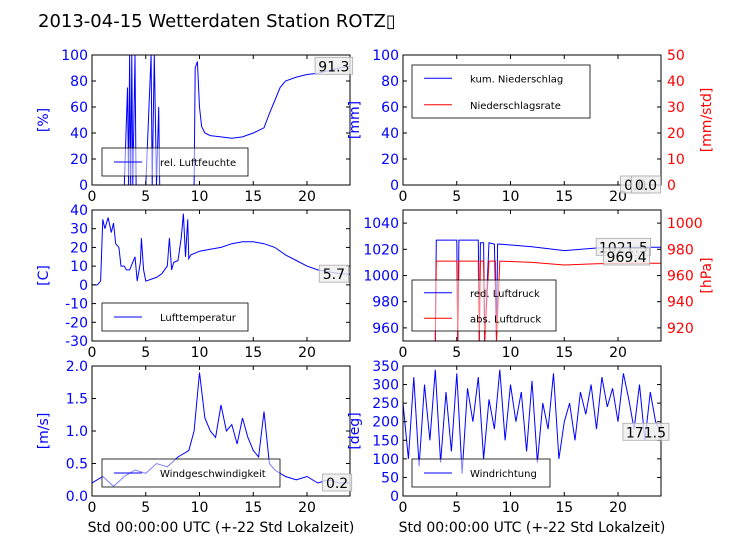 This screenshot has width=736, height=552. I want to click on y-tick-label: 60, so click(79, 108).